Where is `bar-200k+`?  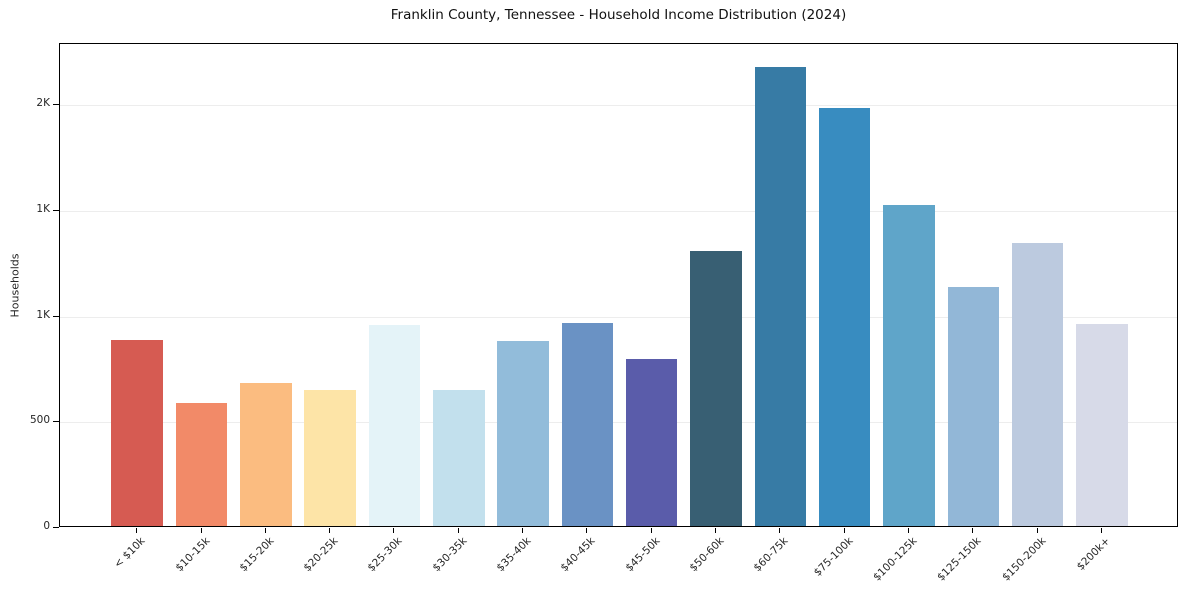
bar-200k+ is located at coordinates (1102, 425).